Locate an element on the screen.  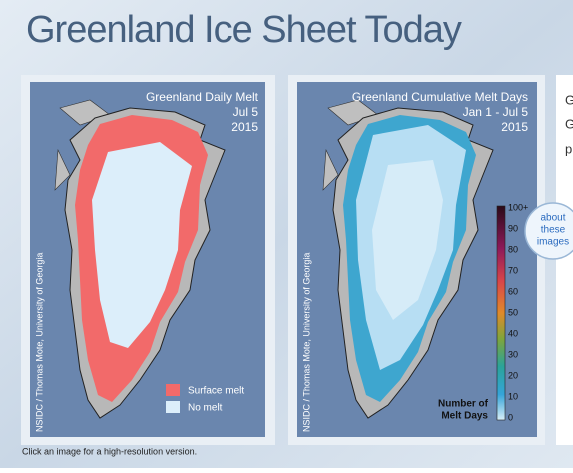
about-button is located at coordinates (548, 231).